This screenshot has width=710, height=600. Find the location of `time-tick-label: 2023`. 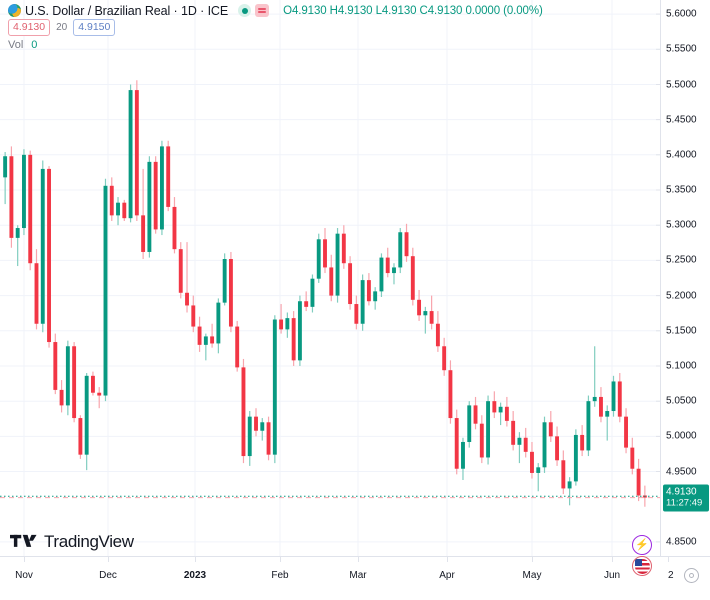

time-tick-label: 2023 is located at coordinates (195, 575).